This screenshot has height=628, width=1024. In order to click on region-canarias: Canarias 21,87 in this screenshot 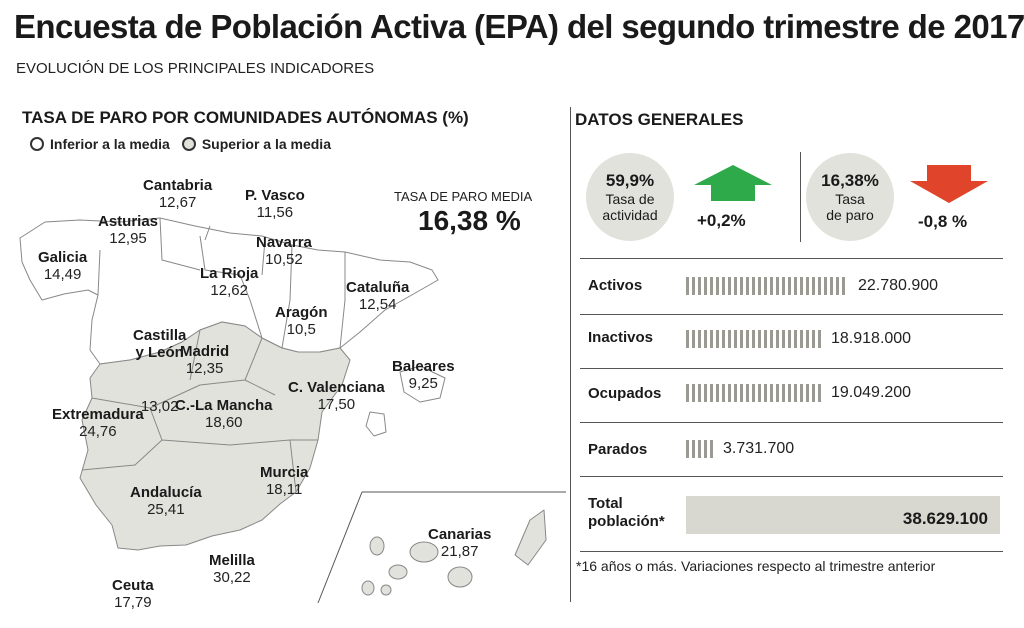, I will do `click(460, 543)`.